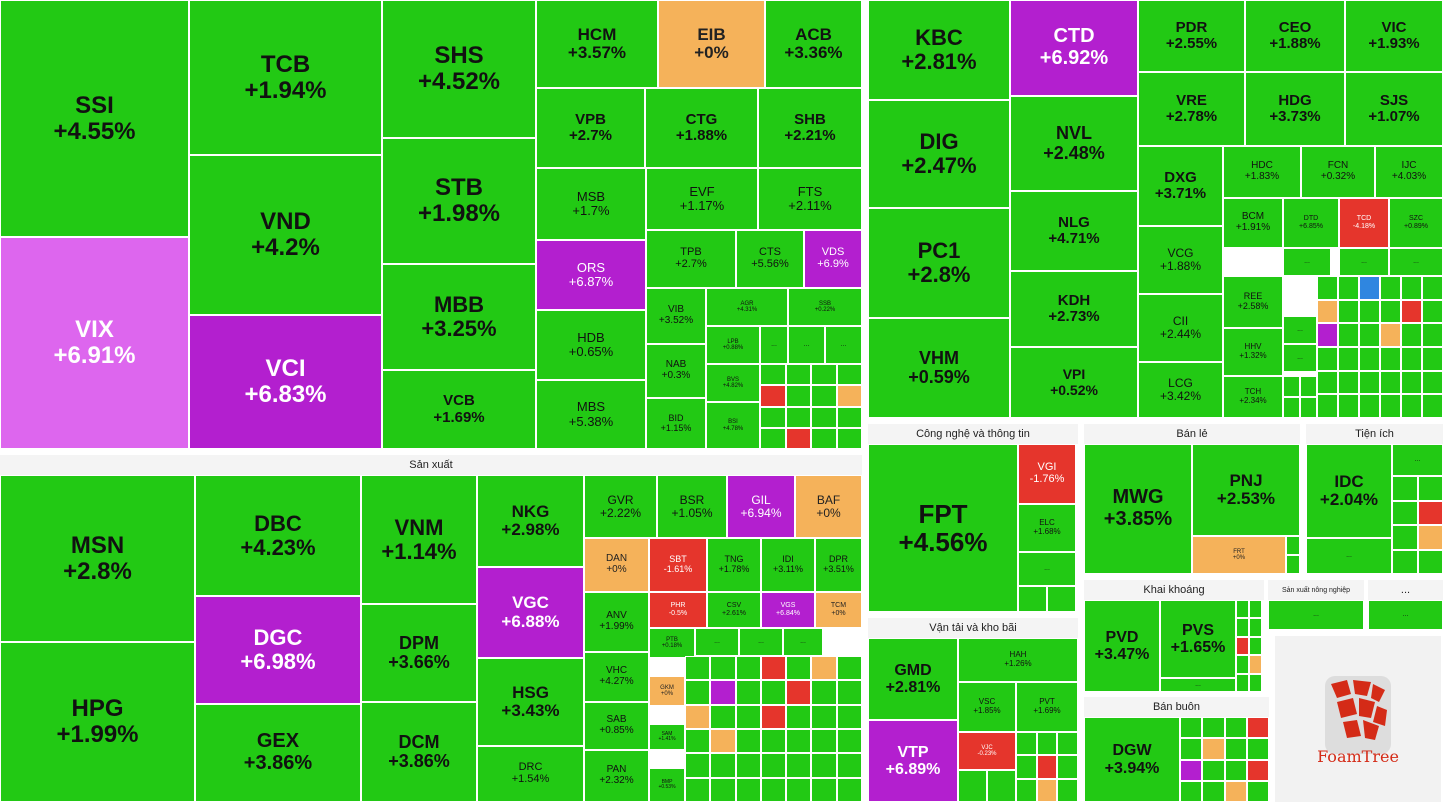  What do you see at coordinates (733, 345) in the screenshot?
I see `stock-tile-lpb: LPB +0.88%` at bounding box center [733, 345].